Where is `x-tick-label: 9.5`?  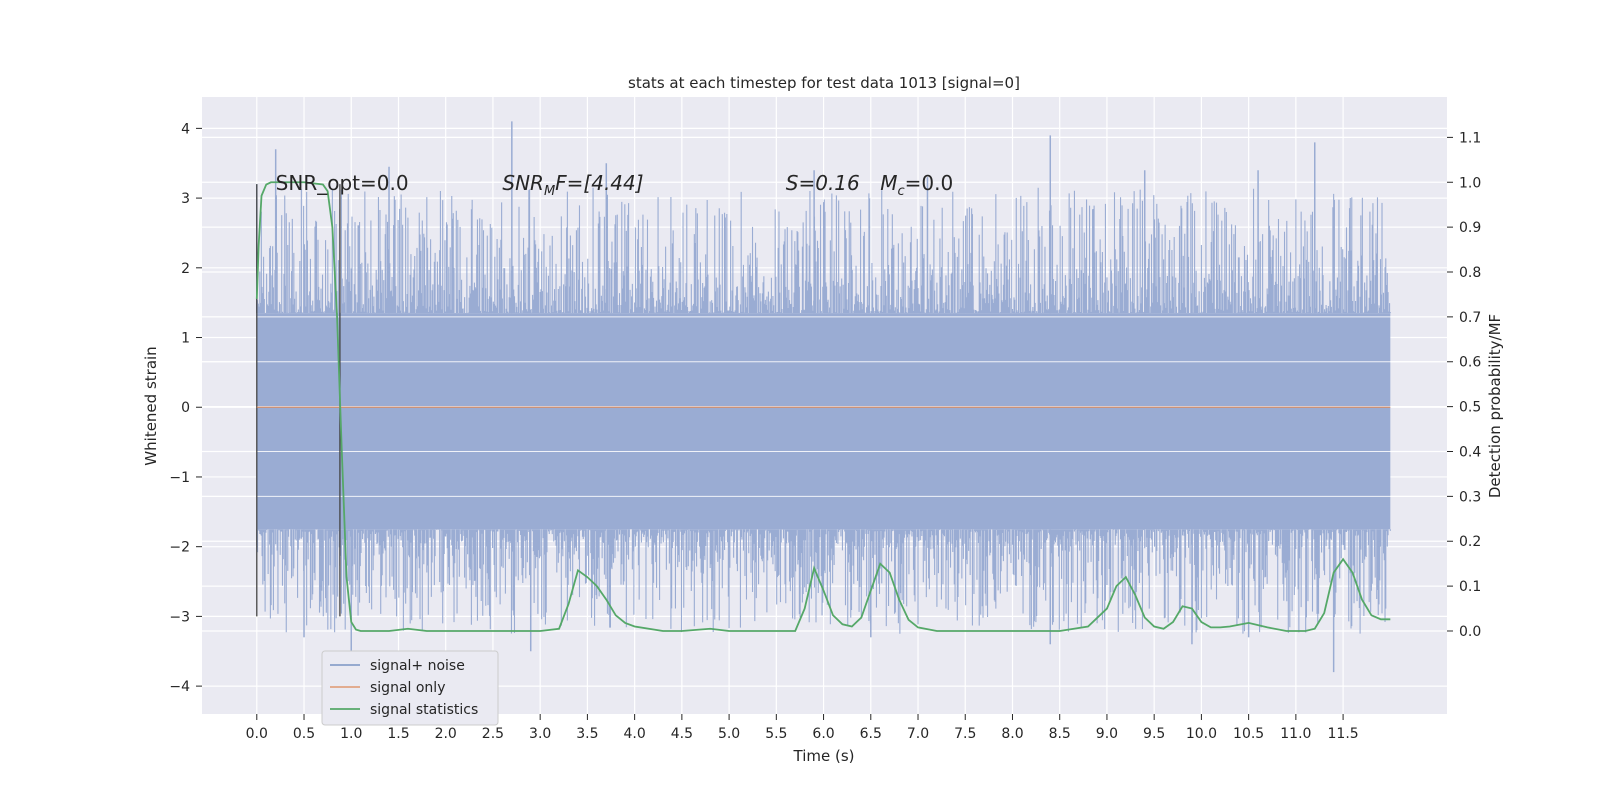 x-tick-label: 9.5 is located at coordinates (1154, 734).